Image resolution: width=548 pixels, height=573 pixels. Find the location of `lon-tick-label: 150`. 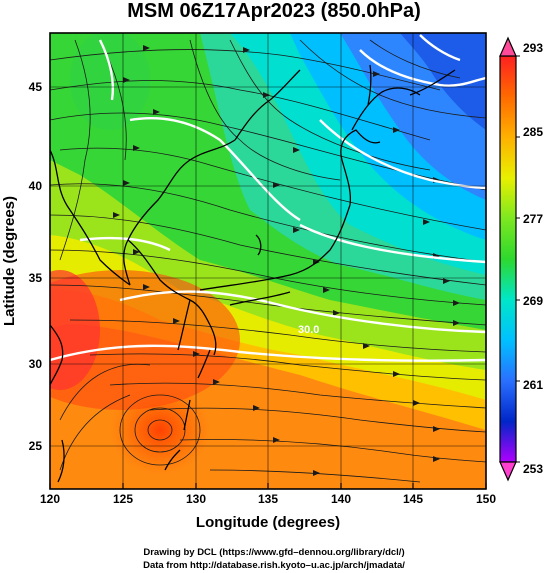

lon-tick-label: 150 is located at coordinates (486, 499).